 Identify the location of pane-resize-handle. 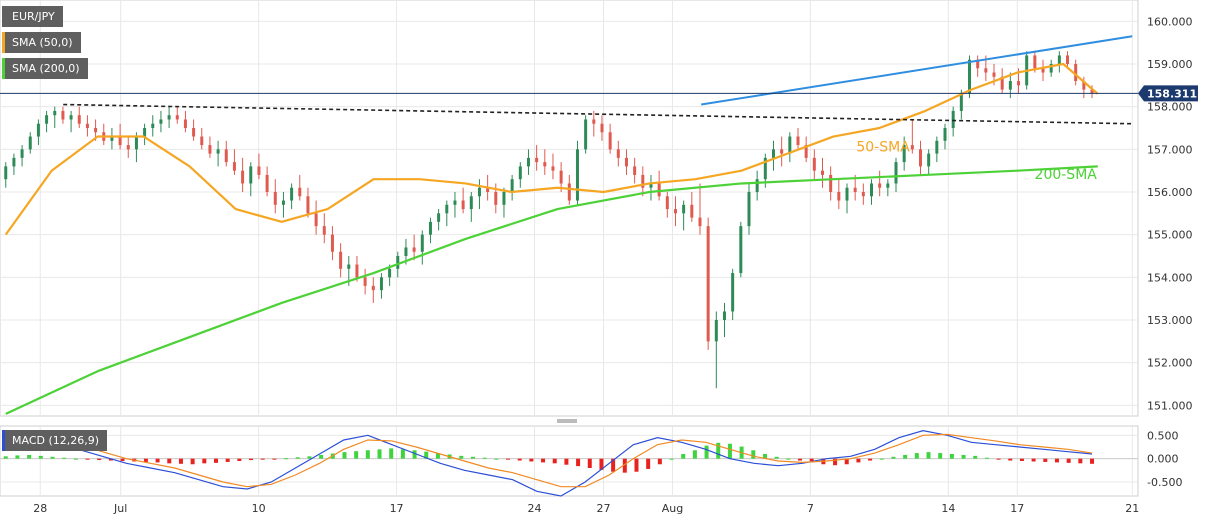
(567, 421).